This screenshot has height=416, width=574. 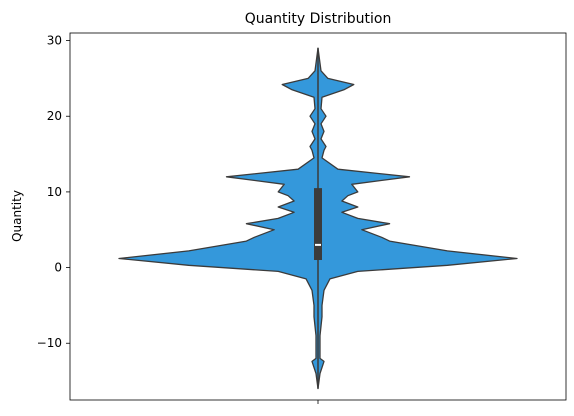 I want to click on y-tick-label: 0, so click(x=58, y=268).